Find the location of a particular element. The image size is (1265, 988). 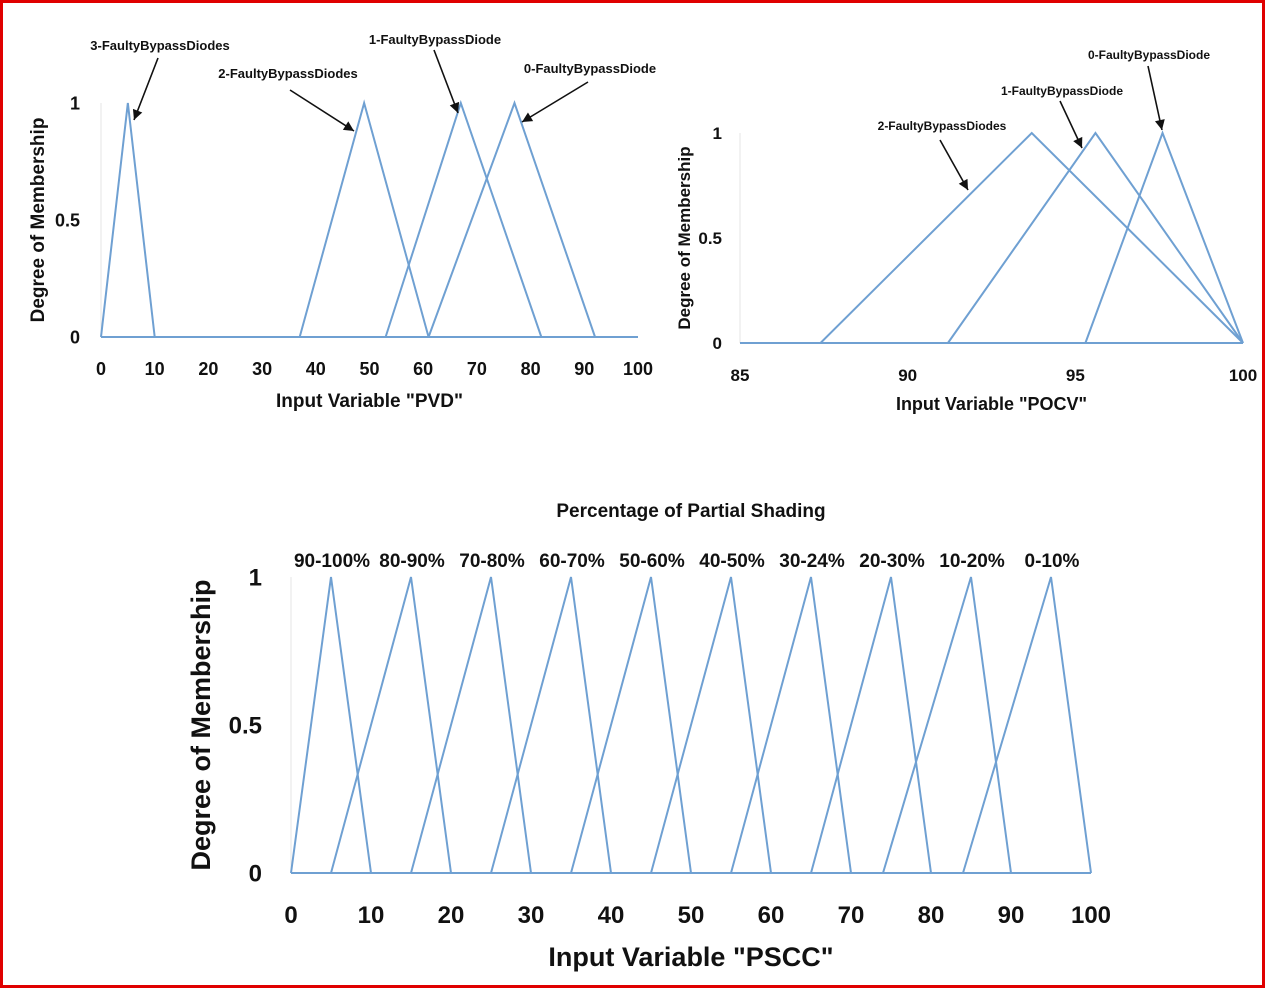

x-axis-title: Input Variable "PVD" is located at coordinates (369, 401).